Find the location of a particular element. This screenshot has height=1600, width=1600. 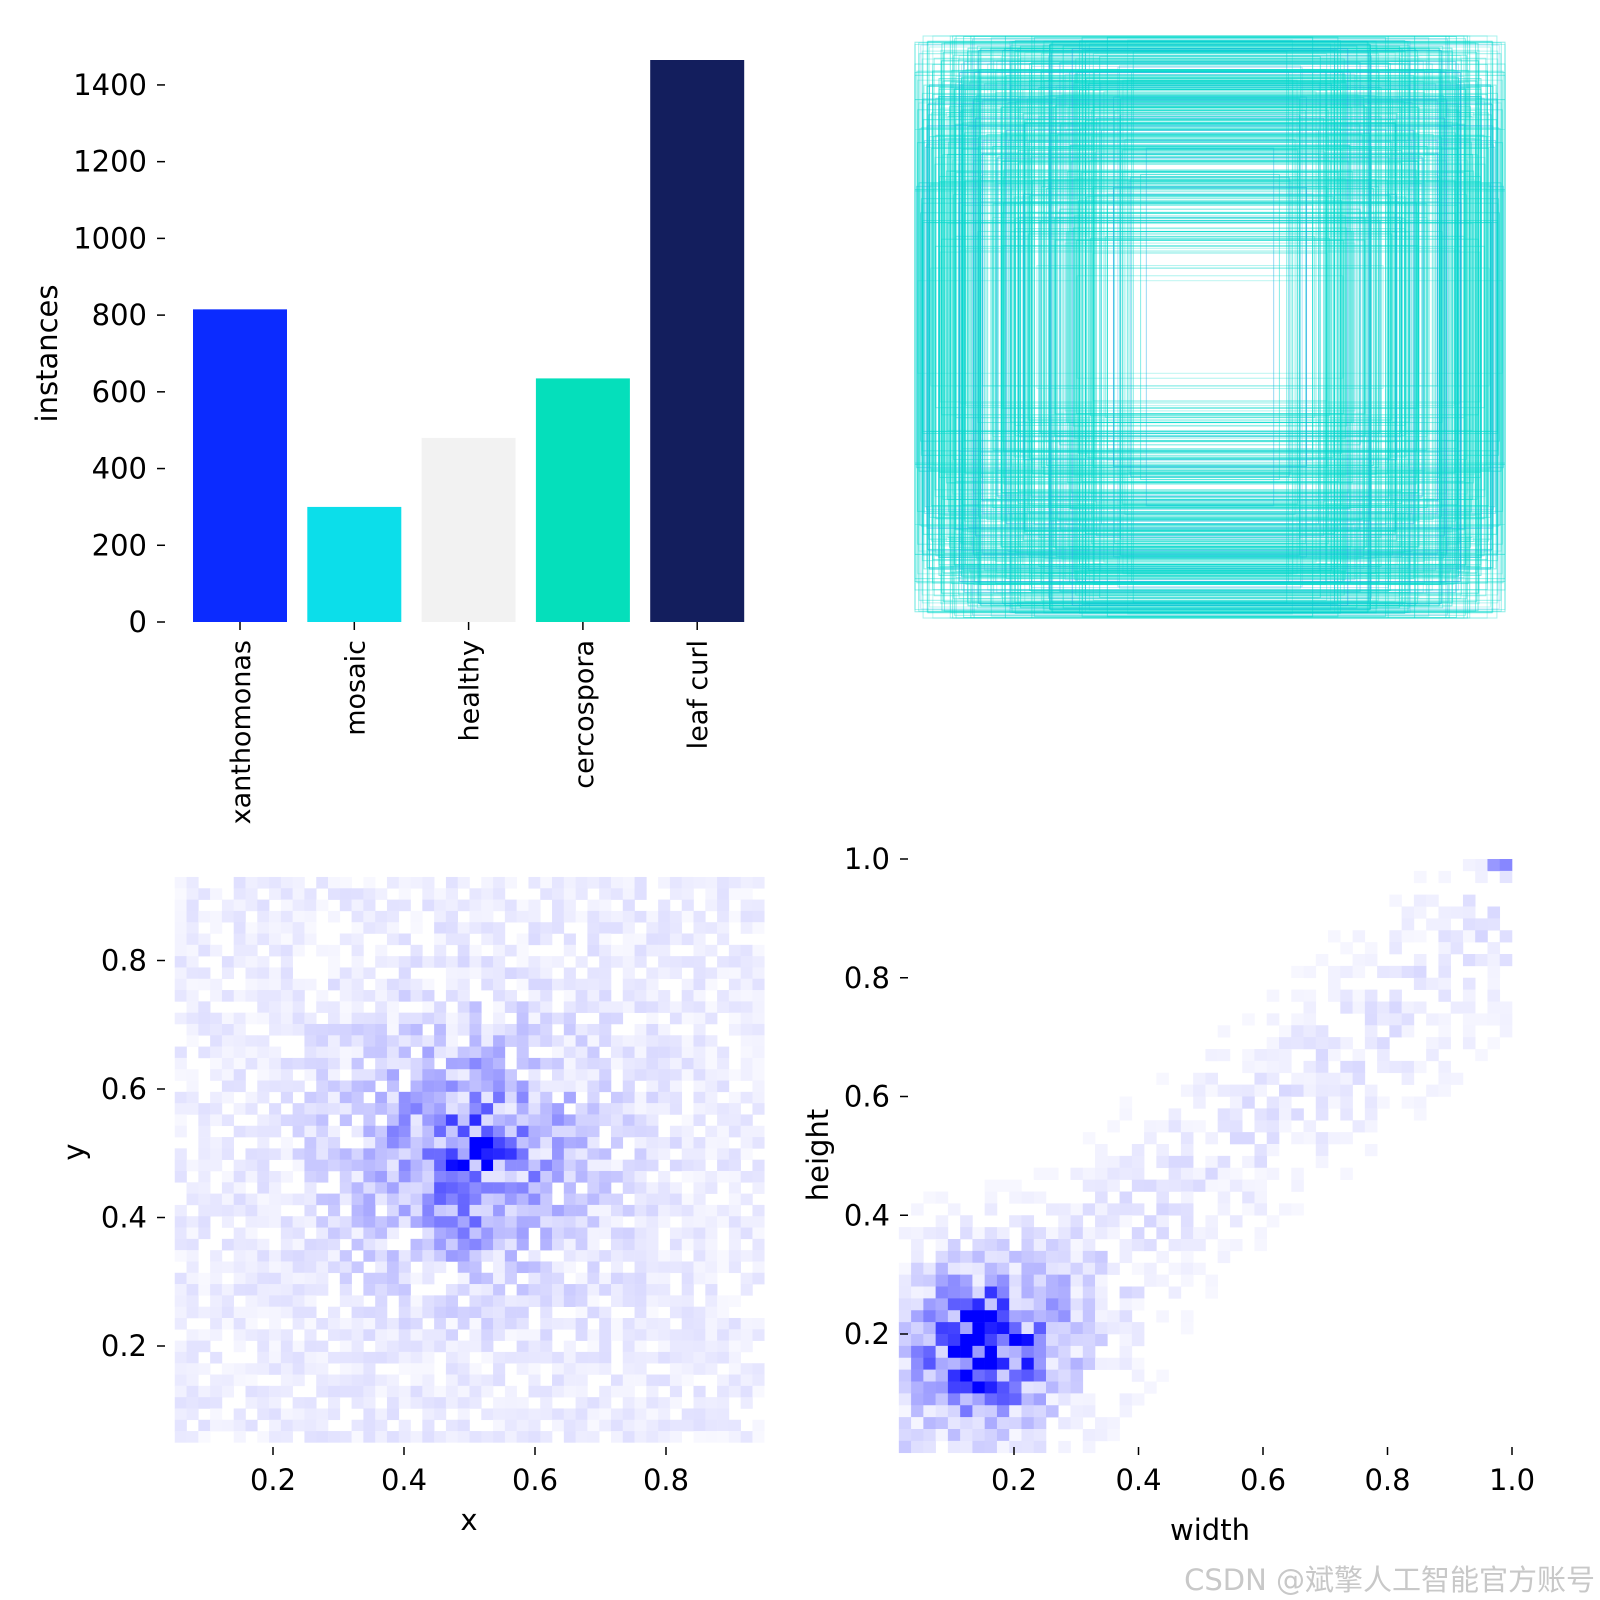

y-tick-label: 0.8 is located at coordinates (867, 978).